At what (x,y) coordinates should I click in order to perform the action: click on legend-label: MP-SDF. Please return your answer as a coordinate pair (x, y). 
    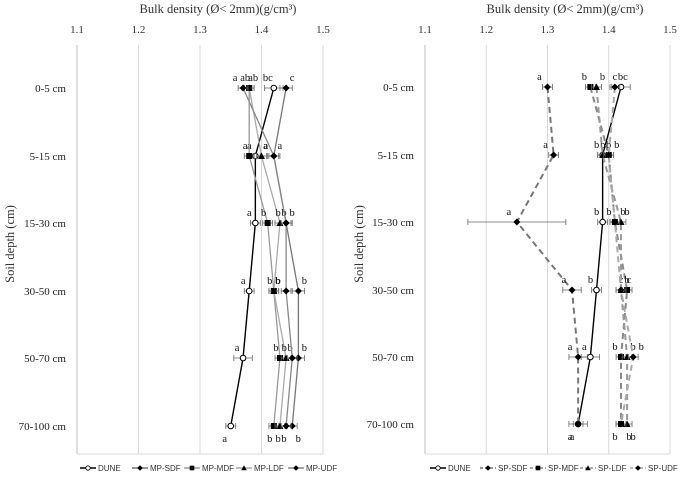
    Looking at the image, I should click on (165, 468).